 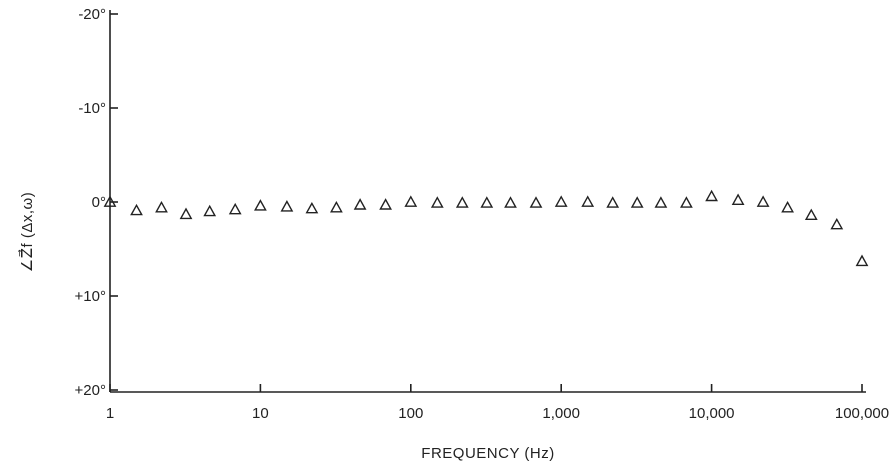 I want to click on x-tick-label: 1, so click(x=110, y=413).